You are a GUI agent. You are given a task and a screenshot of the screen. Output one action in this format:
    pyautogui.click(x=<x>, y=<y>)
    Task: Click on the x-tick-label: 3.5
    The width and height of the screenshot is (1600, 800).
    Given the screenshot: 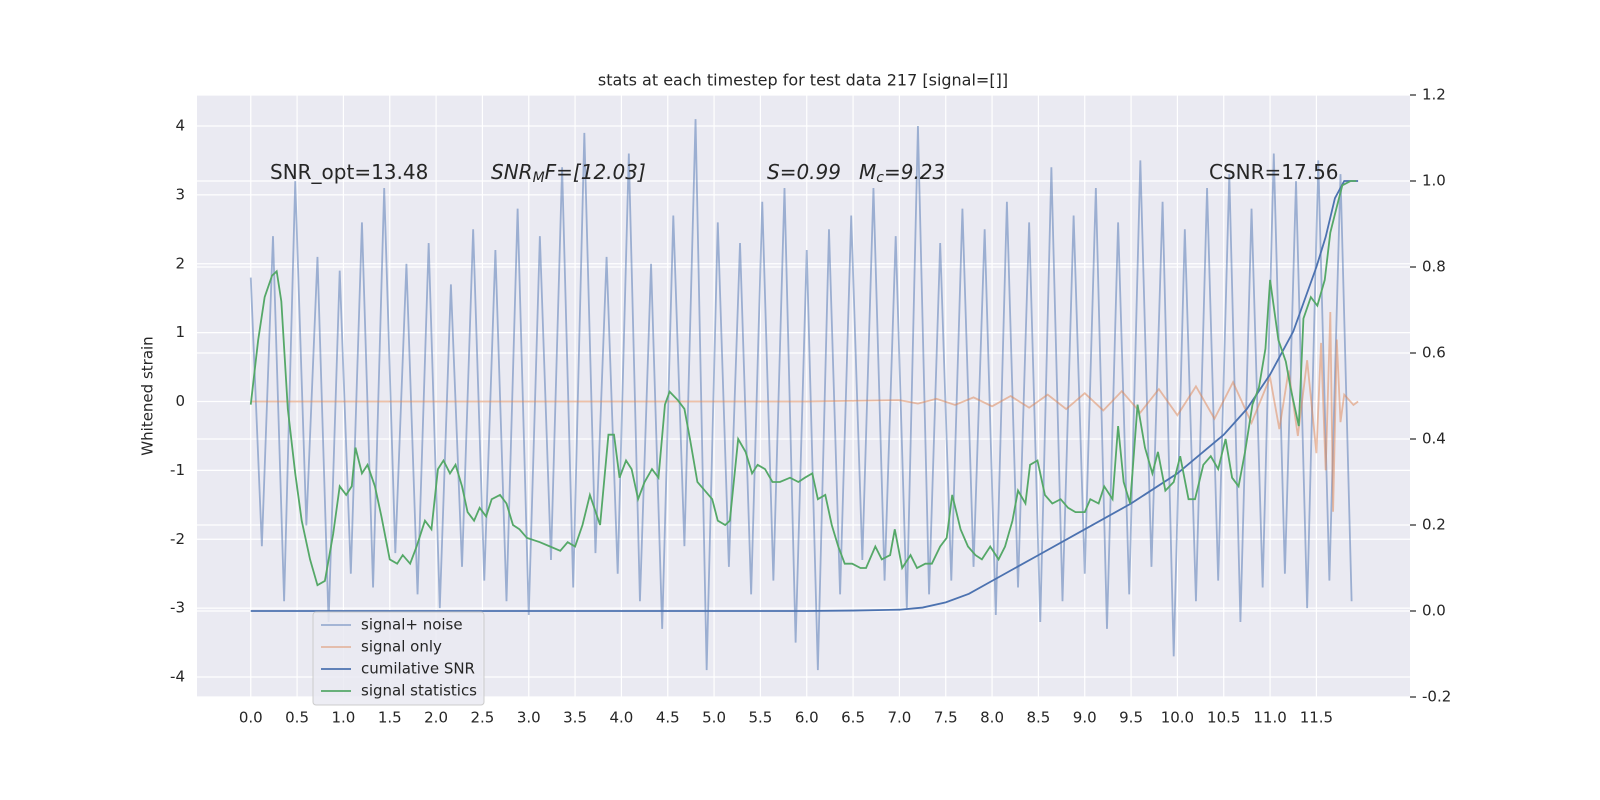 What is the action you would take?
    pyautogui.click(x=575, y=718)
    